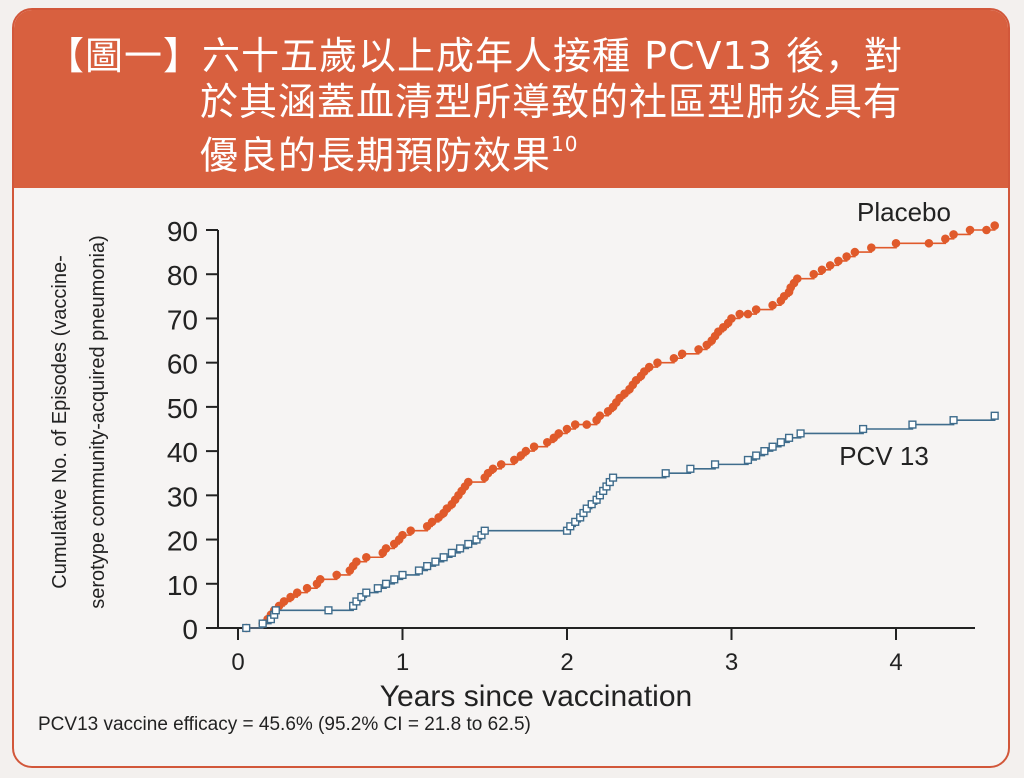  What do you see at coordinates (237, 662) in the screenshot?
I see `x-tick-label: 0` at bounding box center [237, 662].